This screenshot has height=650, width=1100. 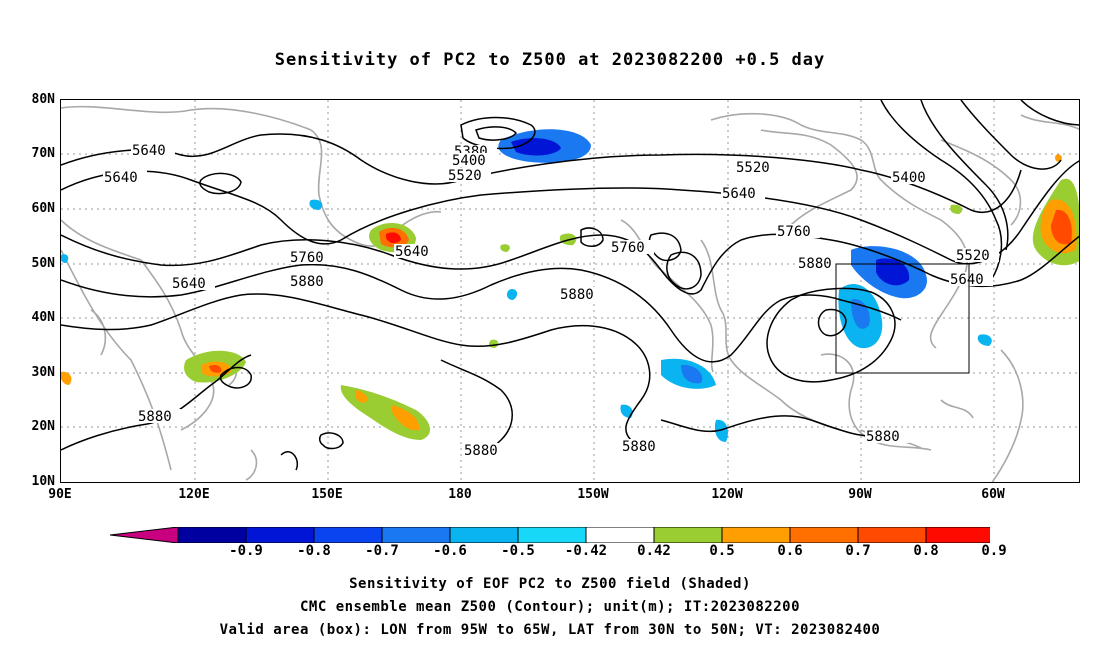 I want to click on colorbar-tick-label: 0.6, so click(x=790, y=551).